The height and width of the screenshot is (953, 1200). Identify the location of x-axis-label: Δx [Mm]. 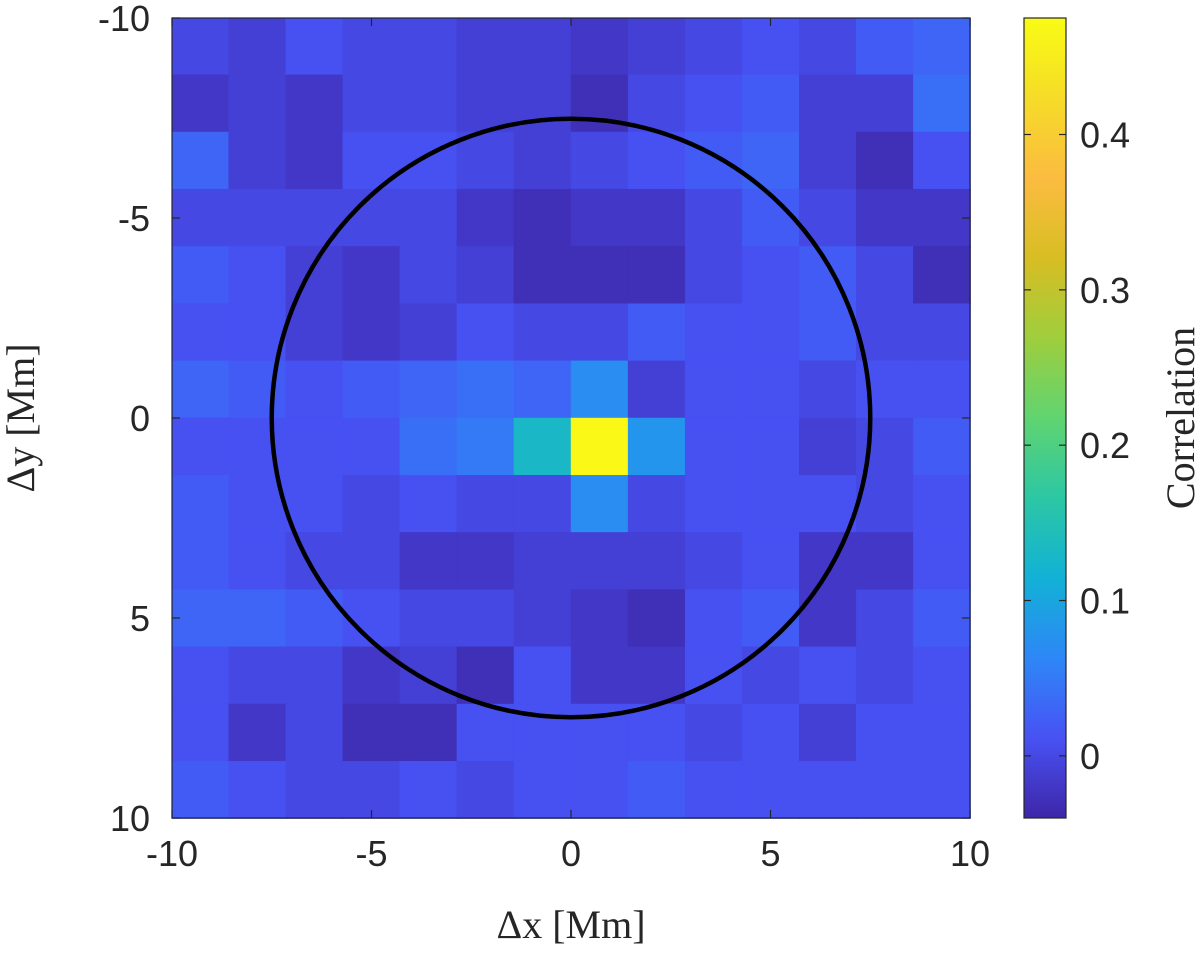
(570, 924).